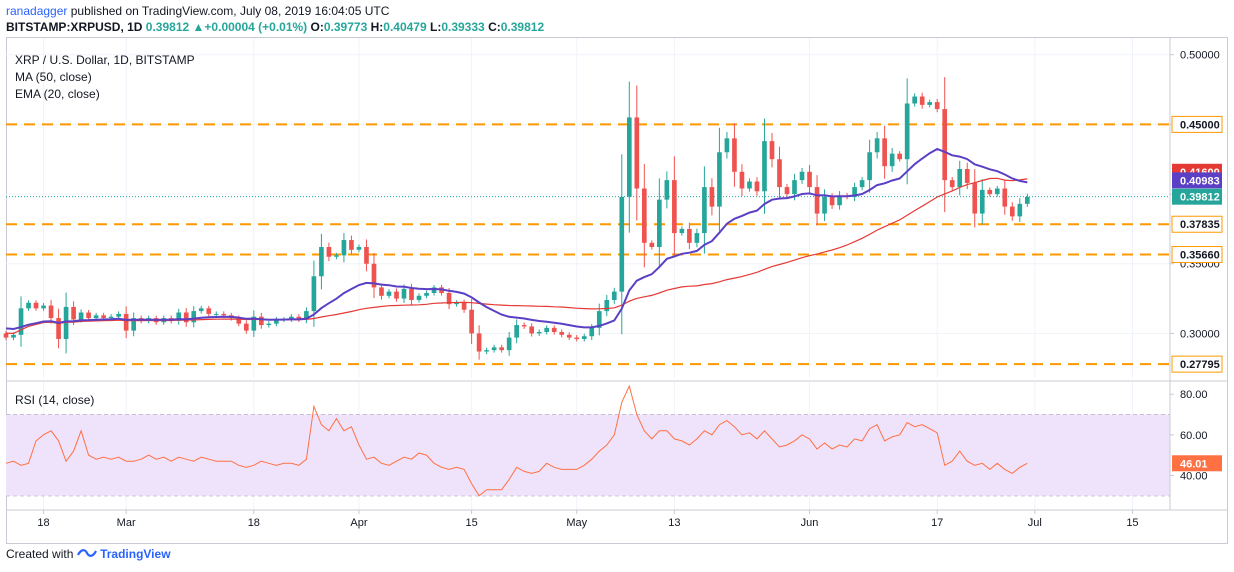 Image resolution: width=1234 pixels, height=572 pixels. What do you see at coordinates (1200, 56) in the screenshot?
I see `y-tick-label: 0.50000` at bounding box center [1200, 56].